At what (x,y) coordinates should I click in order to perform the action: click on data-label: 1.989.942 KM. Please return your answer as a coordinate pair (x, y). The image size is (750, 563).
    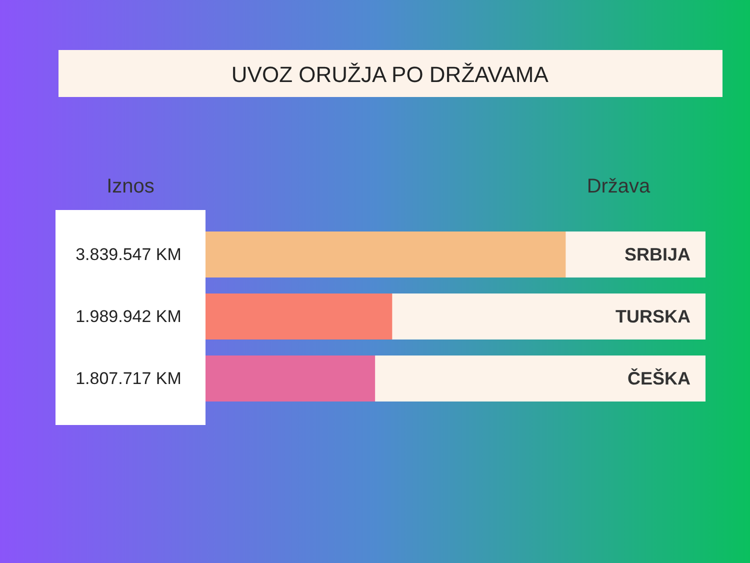
    Looking at the image, I should click on (129, 316).